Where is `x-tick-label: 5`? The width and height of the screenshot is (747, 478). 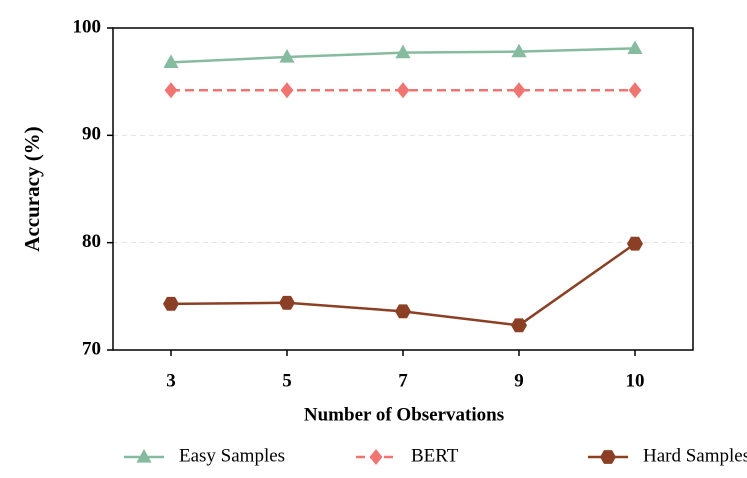 x-tick-label: 5 is located at coordinates (287, 380).